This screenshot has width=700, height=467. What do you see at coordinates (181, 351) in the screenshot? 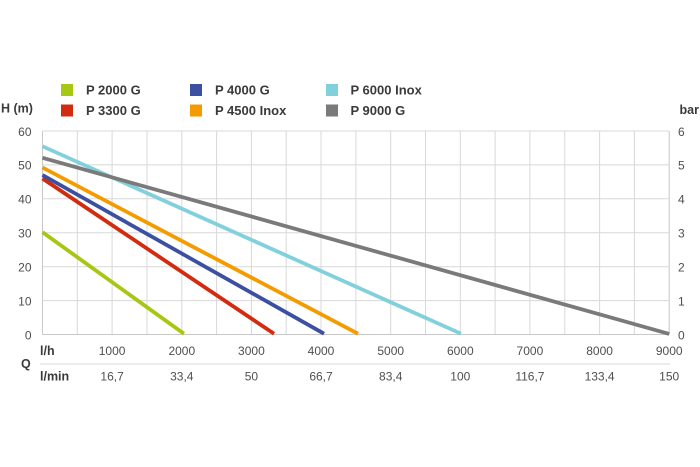
I see `svg-text: 2000` at bounding box center [181, 351].